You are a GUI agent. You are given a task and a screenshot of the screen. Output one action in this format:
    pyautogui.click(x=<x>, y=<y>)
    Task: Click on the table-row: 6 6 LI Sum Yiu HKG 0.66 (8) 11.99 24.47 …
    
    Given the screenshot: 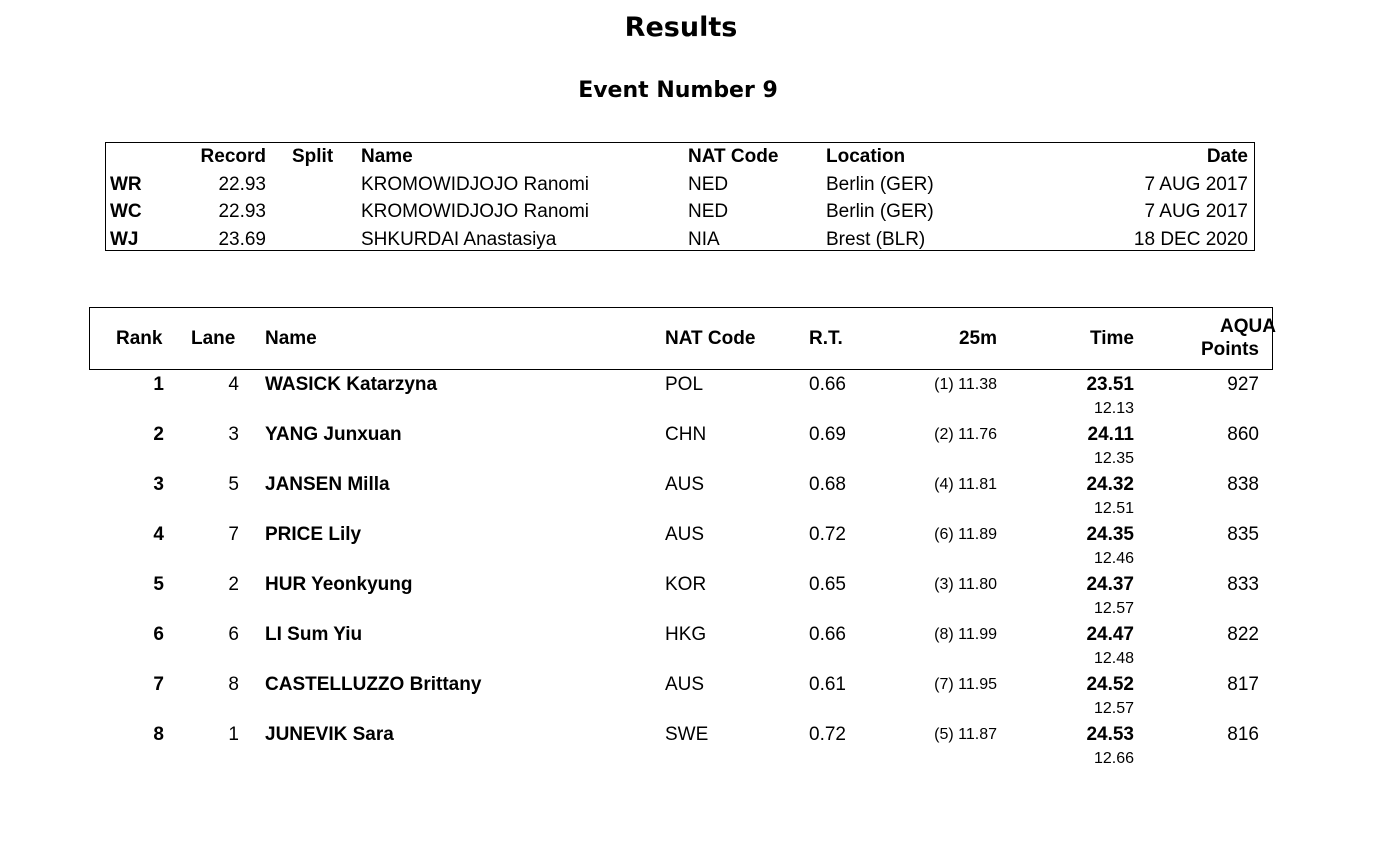 What is the action you would take?
    pyautogui.click(x=691, y=647)
    